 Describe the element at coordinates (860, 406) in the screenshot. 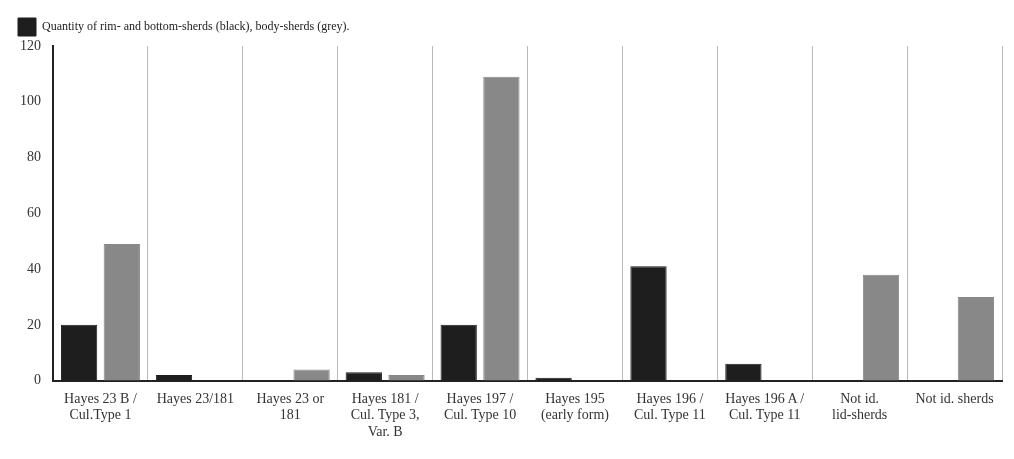

I see `x-tick-label: Not id. lid-sherds` at that location.